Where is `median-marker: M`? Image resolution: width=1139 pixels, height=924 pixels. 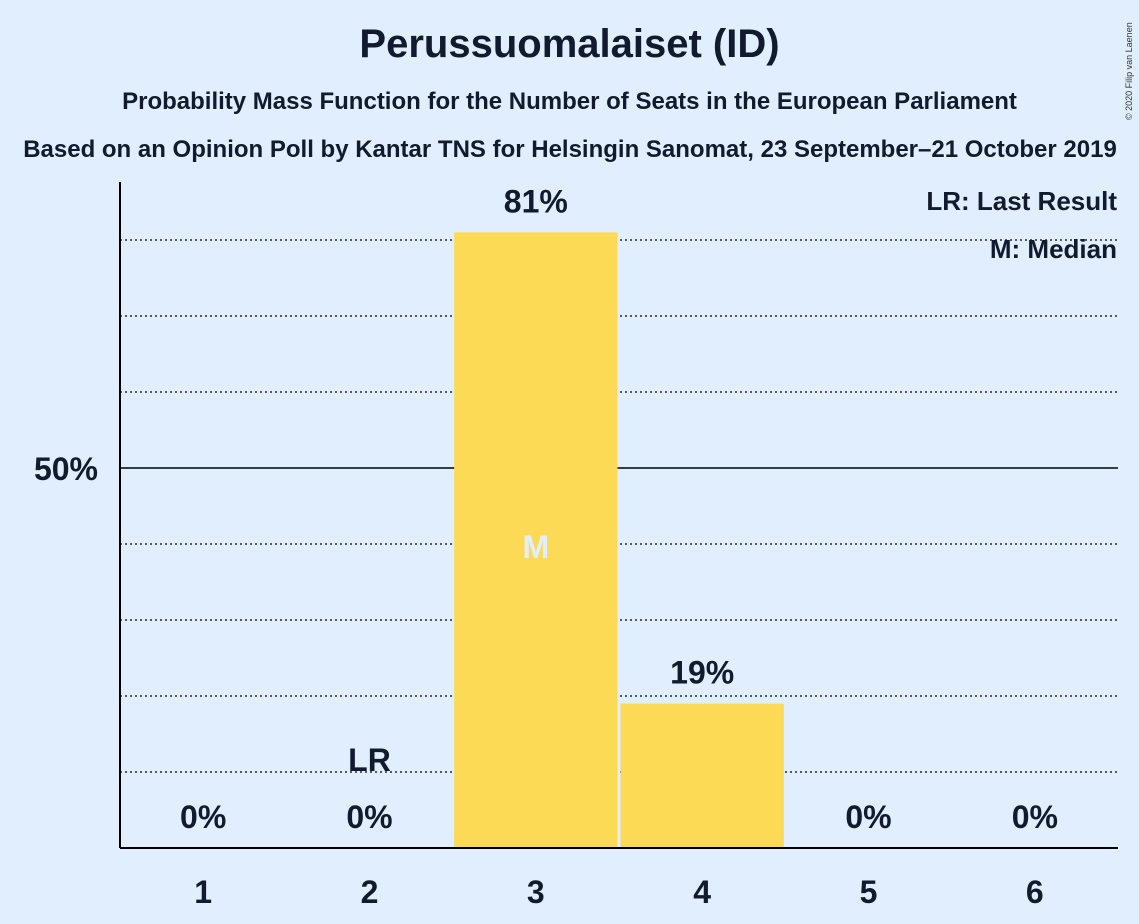 median-marker: M is located at coordinates (536, 547).